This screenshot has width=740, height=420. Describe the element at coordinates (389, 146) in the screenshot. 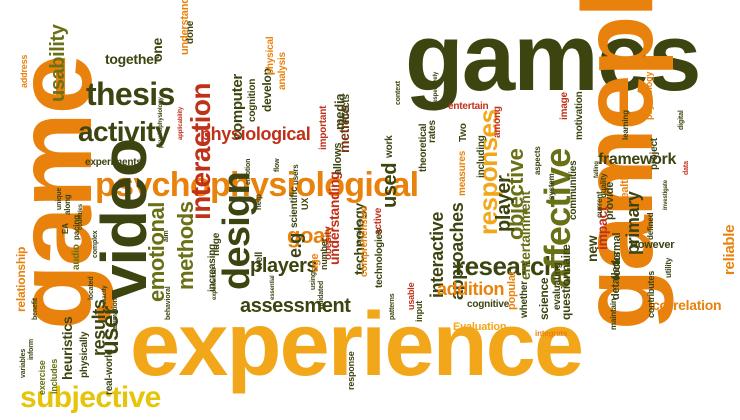

I see `cloud-word: work` at that location.